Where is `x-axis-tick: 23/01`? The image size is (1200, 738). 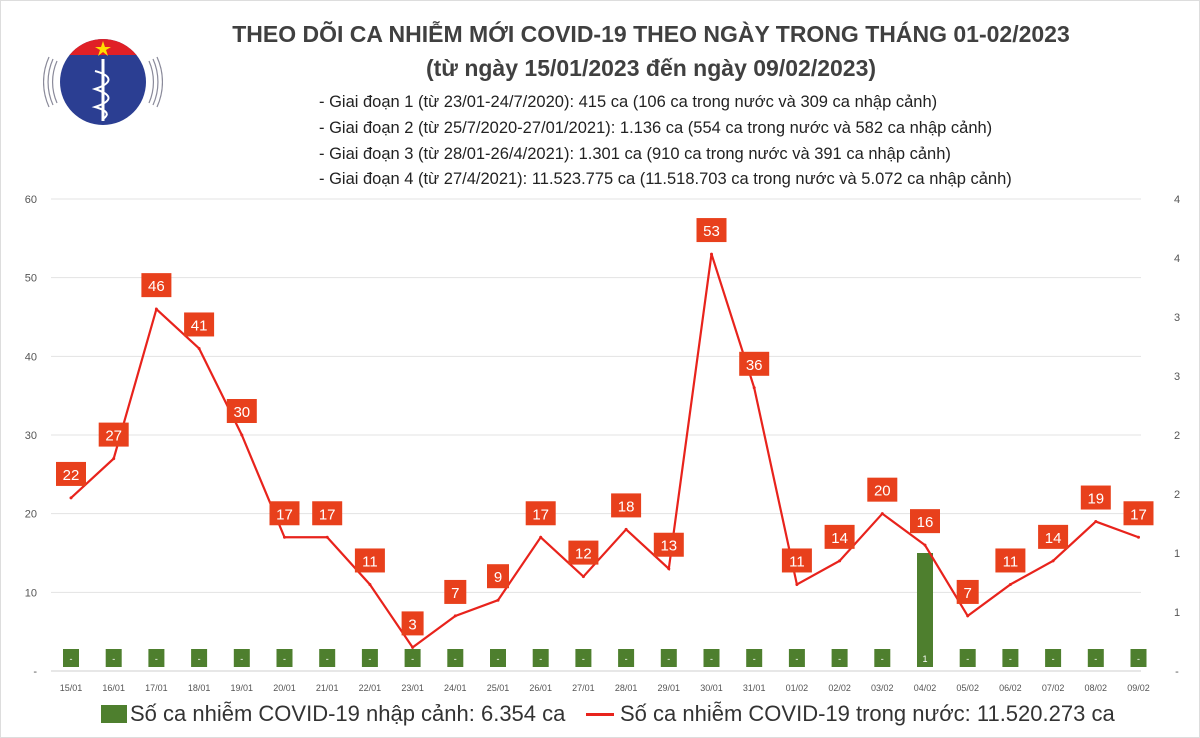 x-axis-tick: 23/01 is located at coordinates (412, 688).